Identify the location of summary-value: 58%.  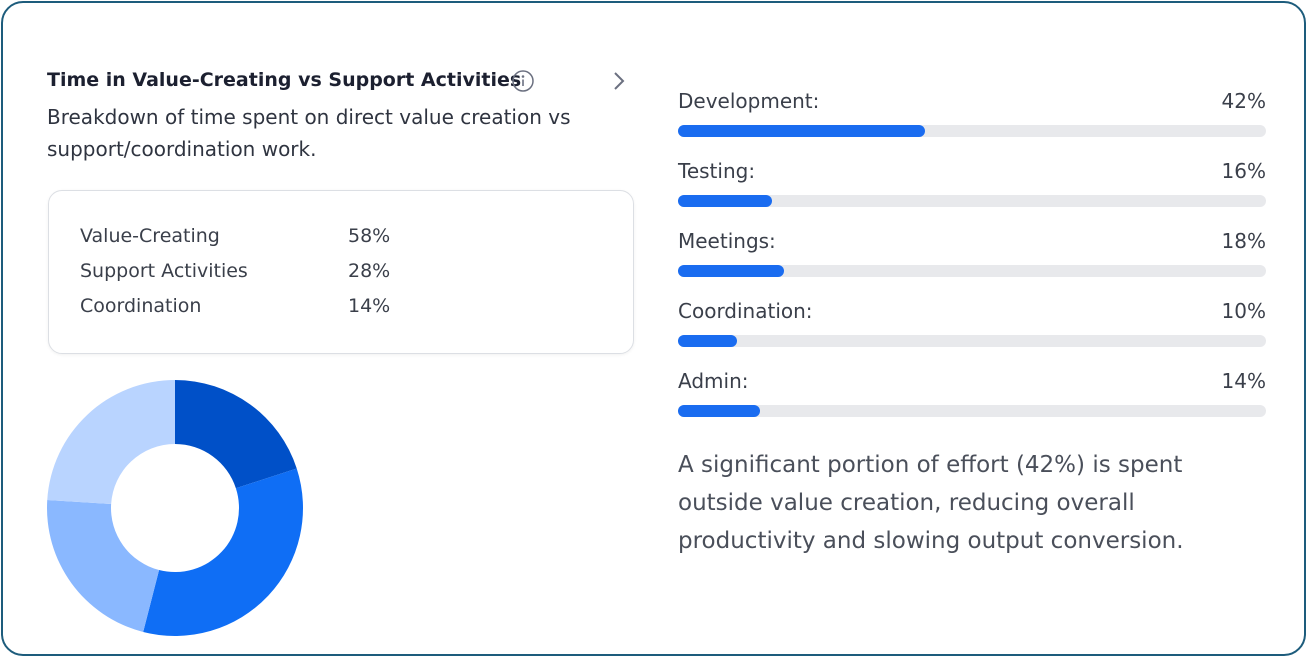
(369, 236).